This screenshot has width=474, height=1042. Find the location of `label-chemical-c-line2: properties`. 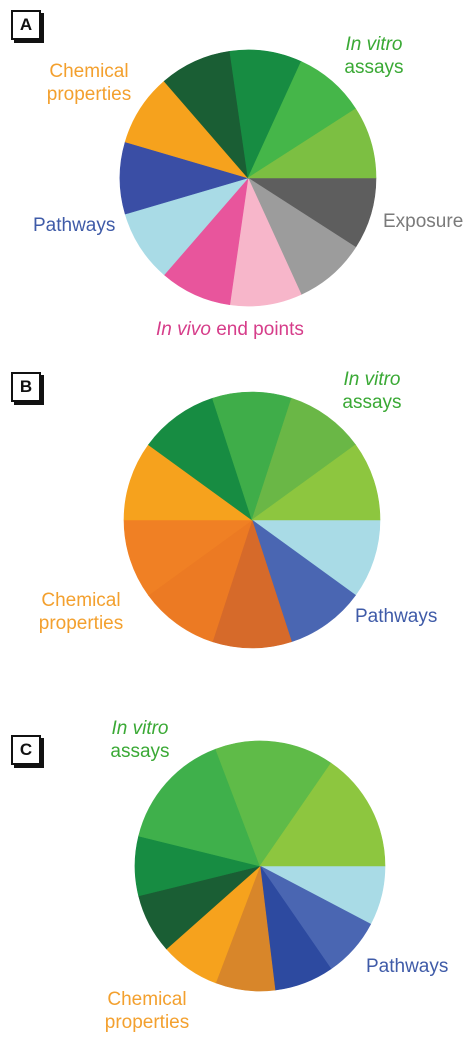

label-chemical-c-line2: properties is located at coordinates (147, 1022).